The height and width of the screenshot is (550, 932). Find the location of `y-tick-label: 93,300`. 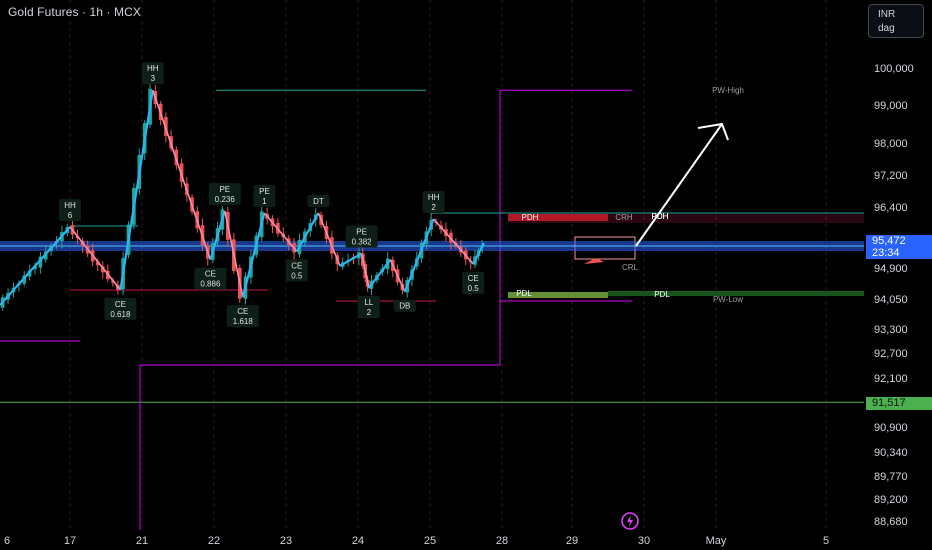

y-tick-label: 93,300 is located at coordinates (891, 330).